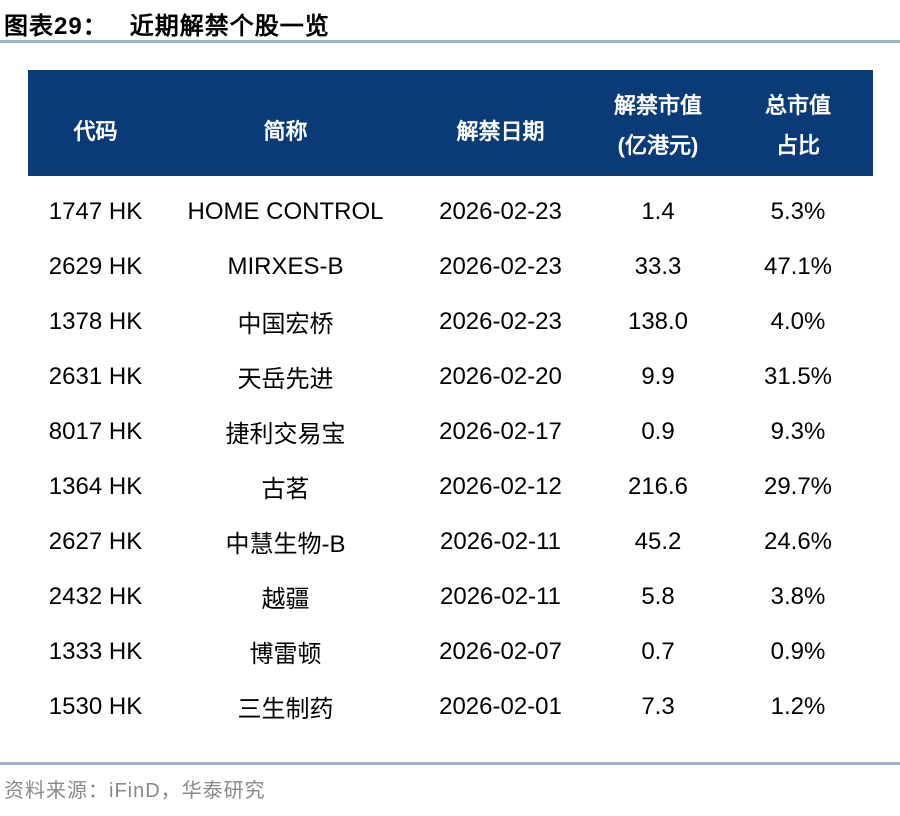 Image resolution: width=900 pixels, height=816 pixels. What do you see at coordinates (658, 486) in the screenshot?
I see `cell-value: 216.6` at bounding box center [658, 486].